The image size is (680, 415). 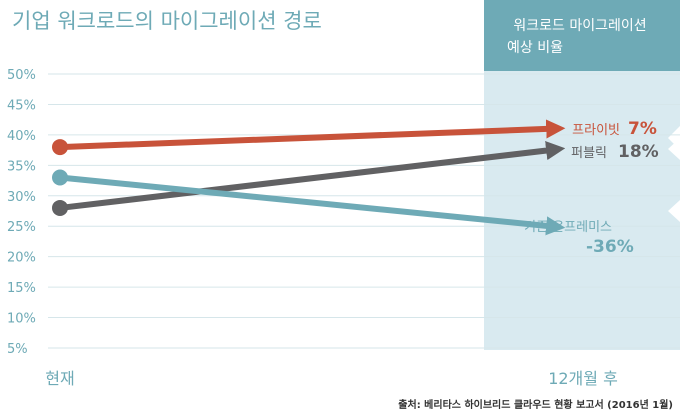 I want to click on y-tick-label: 15%, so click(x=21, y=288).